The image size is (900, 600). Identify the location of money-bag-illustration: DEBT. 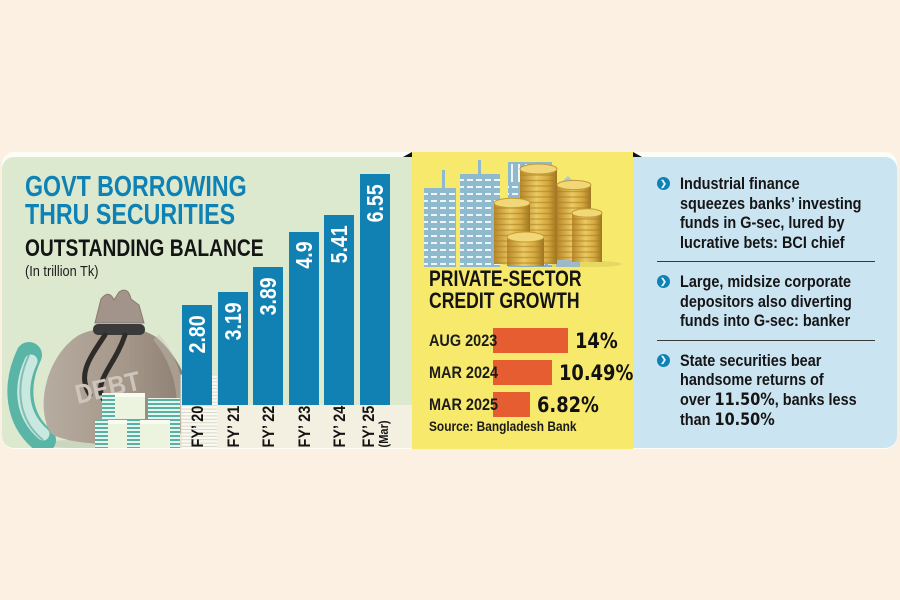
(112, 368).